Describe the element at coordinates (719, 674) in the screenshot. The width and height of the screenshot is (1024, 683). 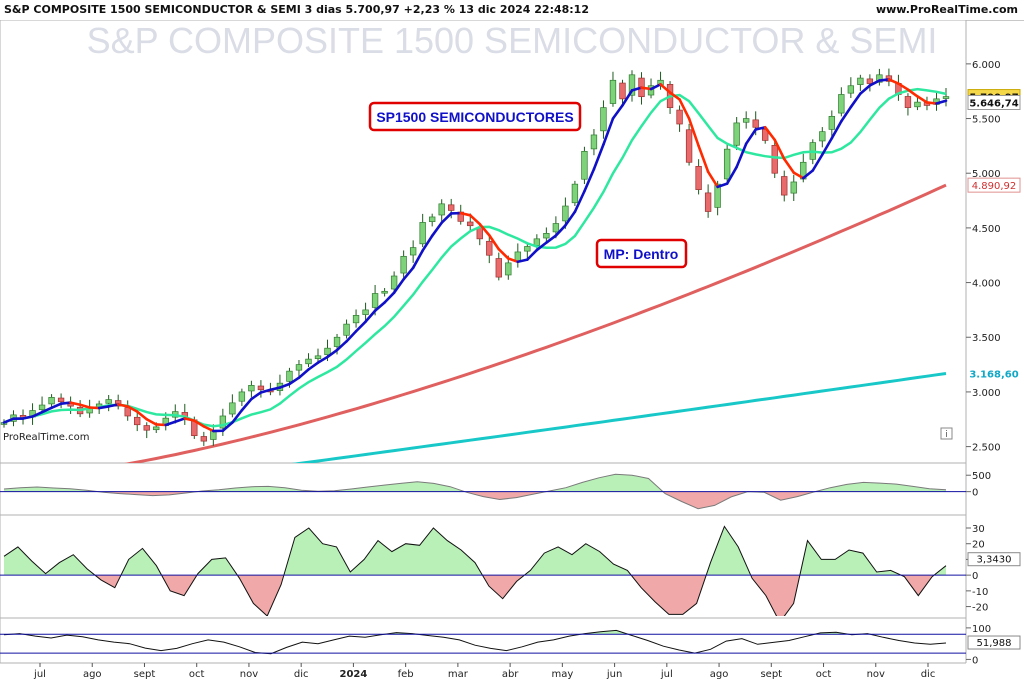
I see `x-tick-label: ago` at that location.